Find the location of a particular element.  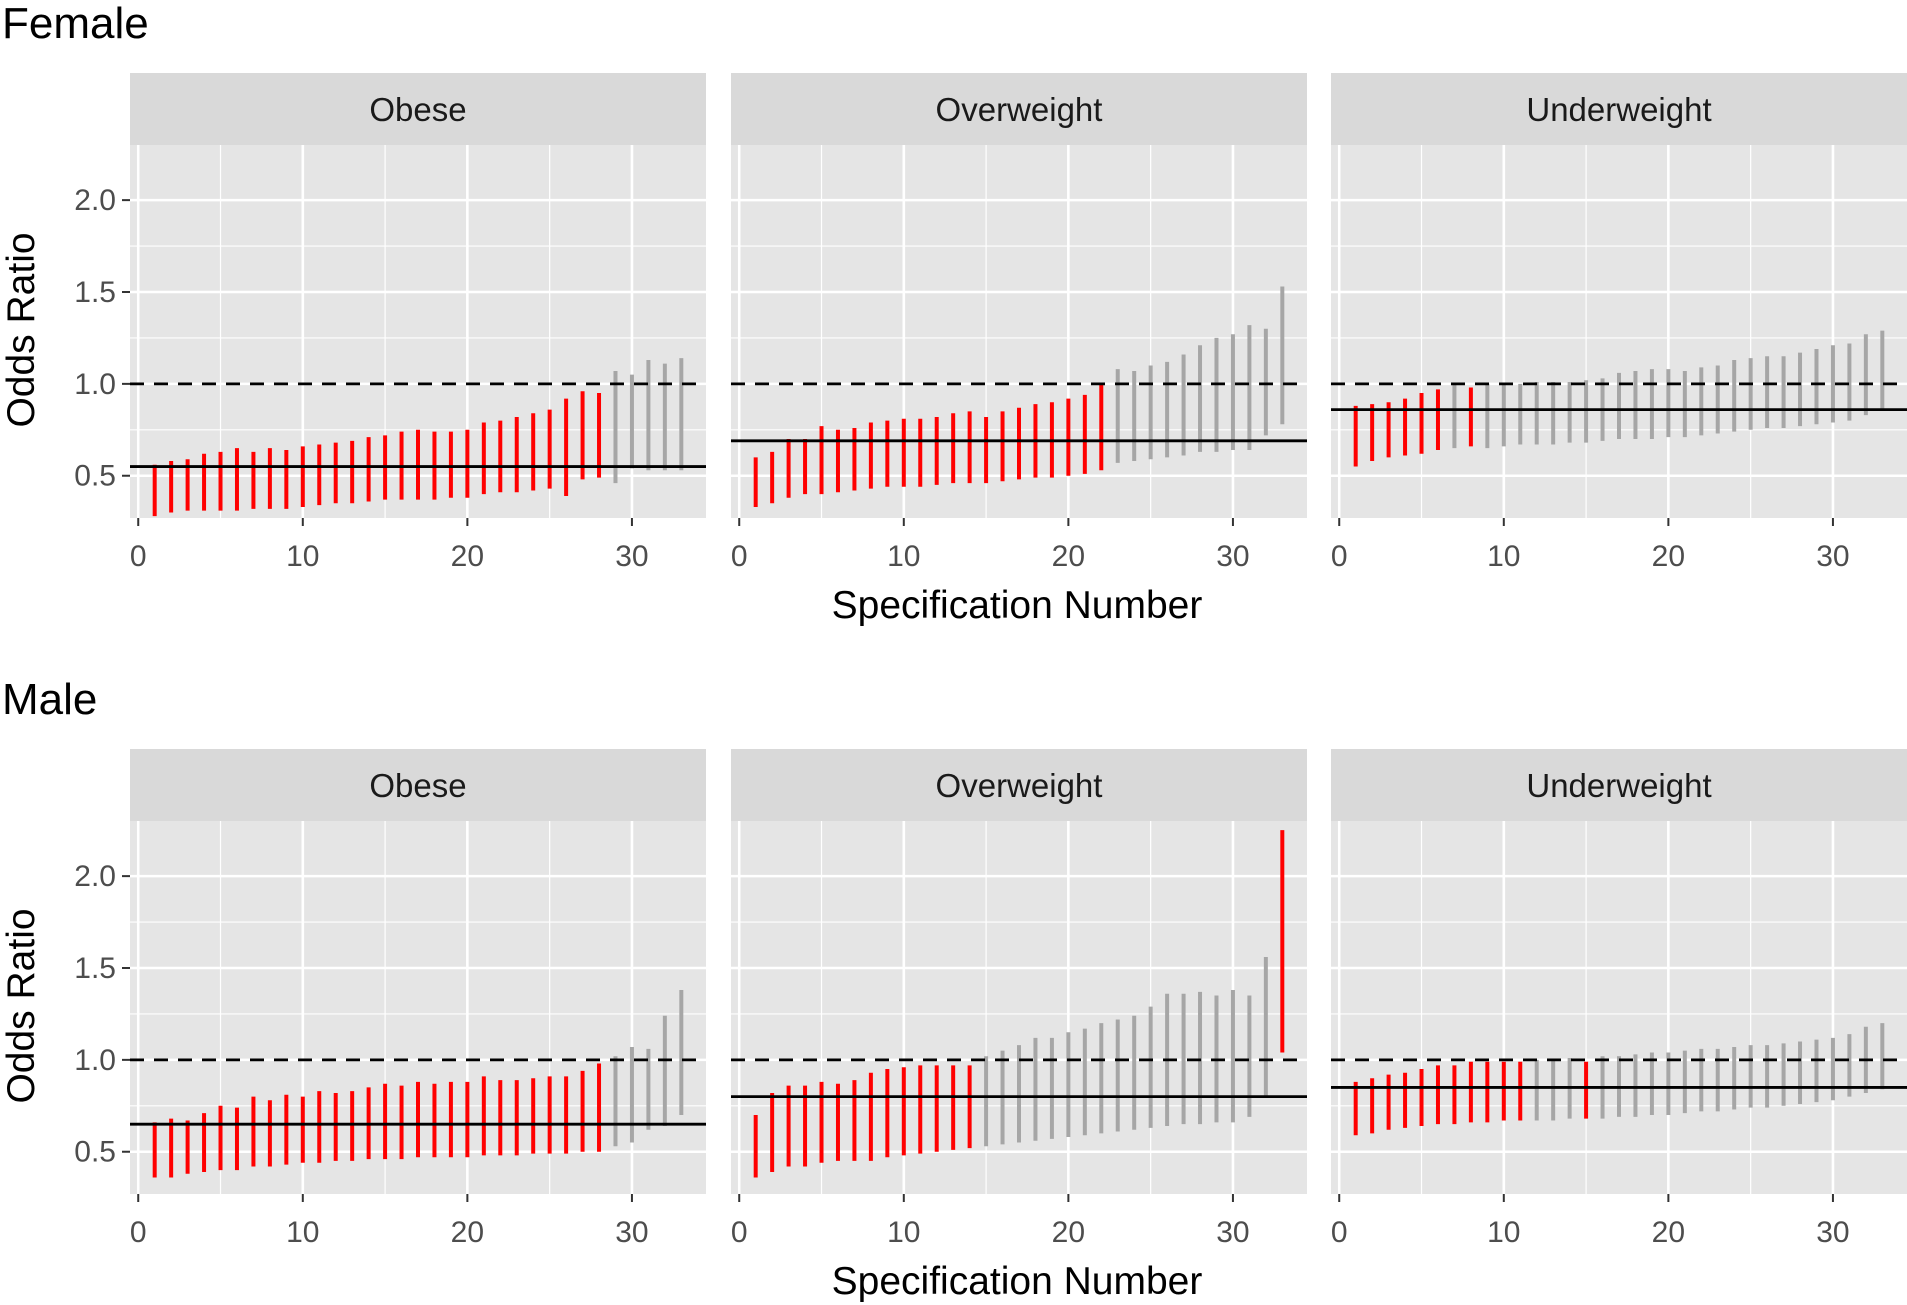

female-chart-title: Female is located at coordinates (75, 24).